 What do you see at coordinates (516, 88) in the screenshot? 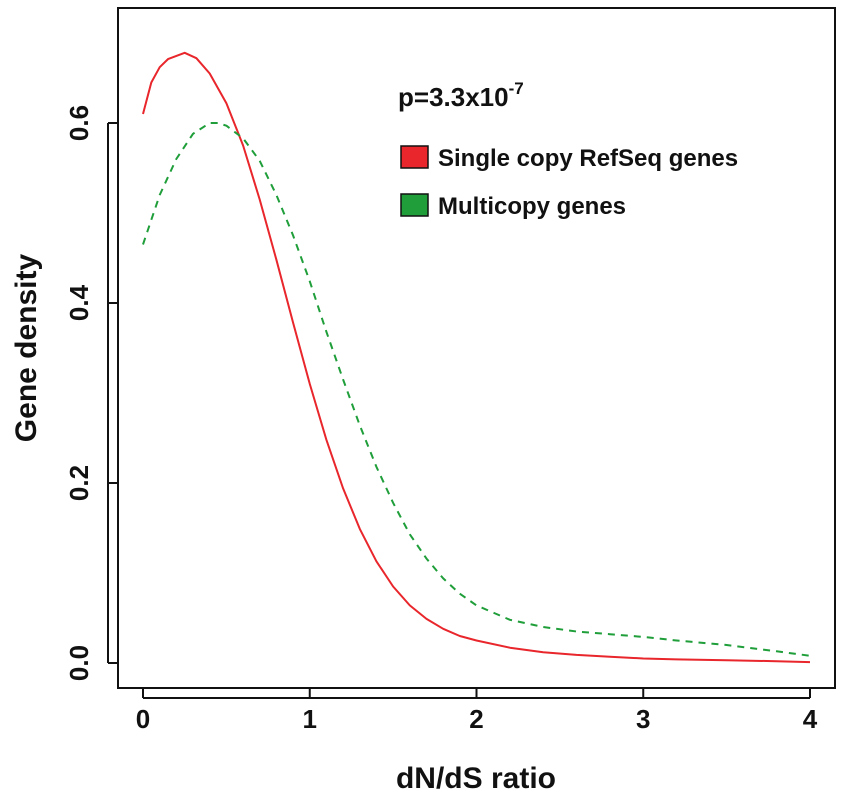
I see `p-value-exponent: -7` at bounding box center [516, 88].